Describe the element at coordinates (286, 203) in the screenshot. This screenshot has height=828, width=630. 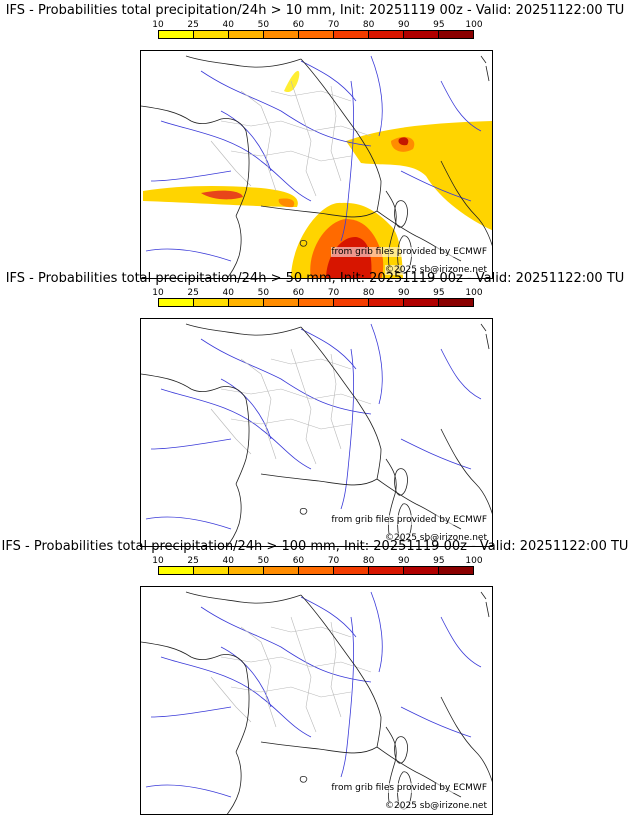
I see `prob-area-pyrenees-east` at that location.